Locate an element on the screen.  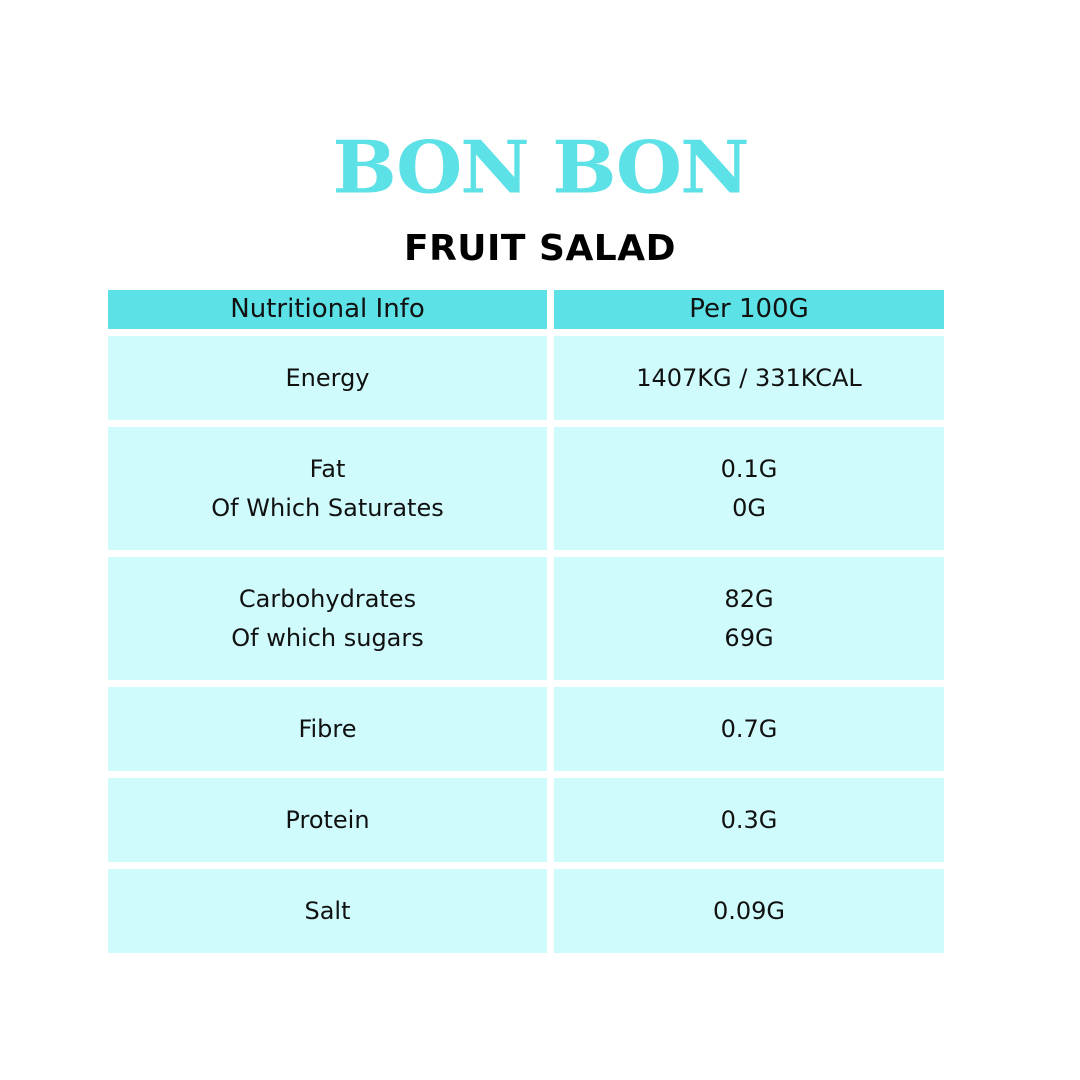
nutrient-label: Energy is located at coordinates (327, 377).